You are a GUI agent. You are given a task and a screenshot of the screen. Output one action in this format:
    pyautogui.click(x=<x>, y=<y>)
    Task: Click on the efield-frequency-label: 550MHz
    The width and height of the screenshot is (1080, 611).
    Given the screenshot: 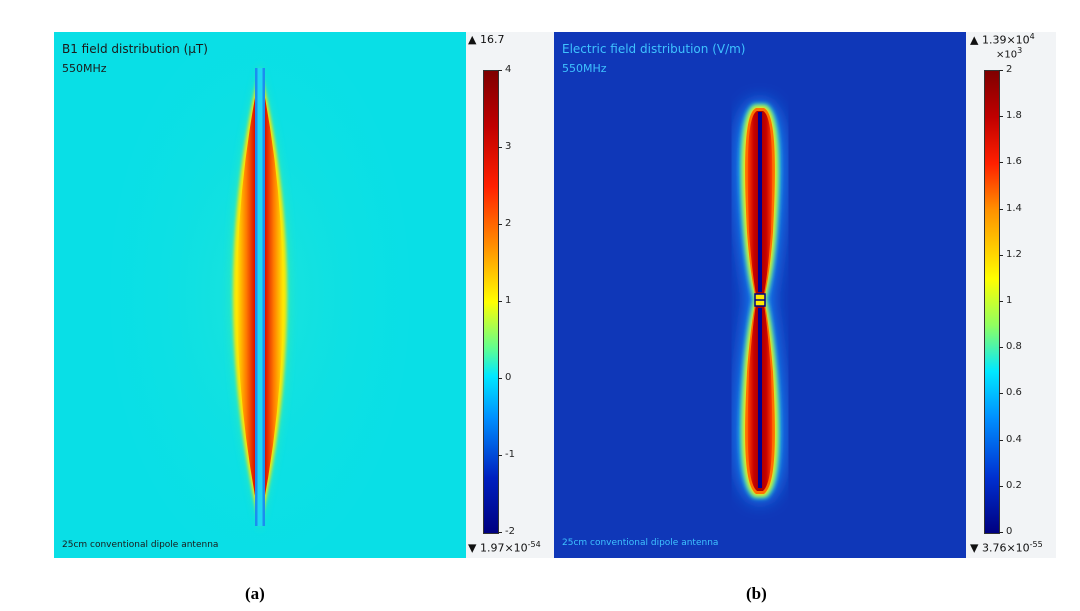 What is the action you would take?
    pyautogui.click(x=584, y=68)
    